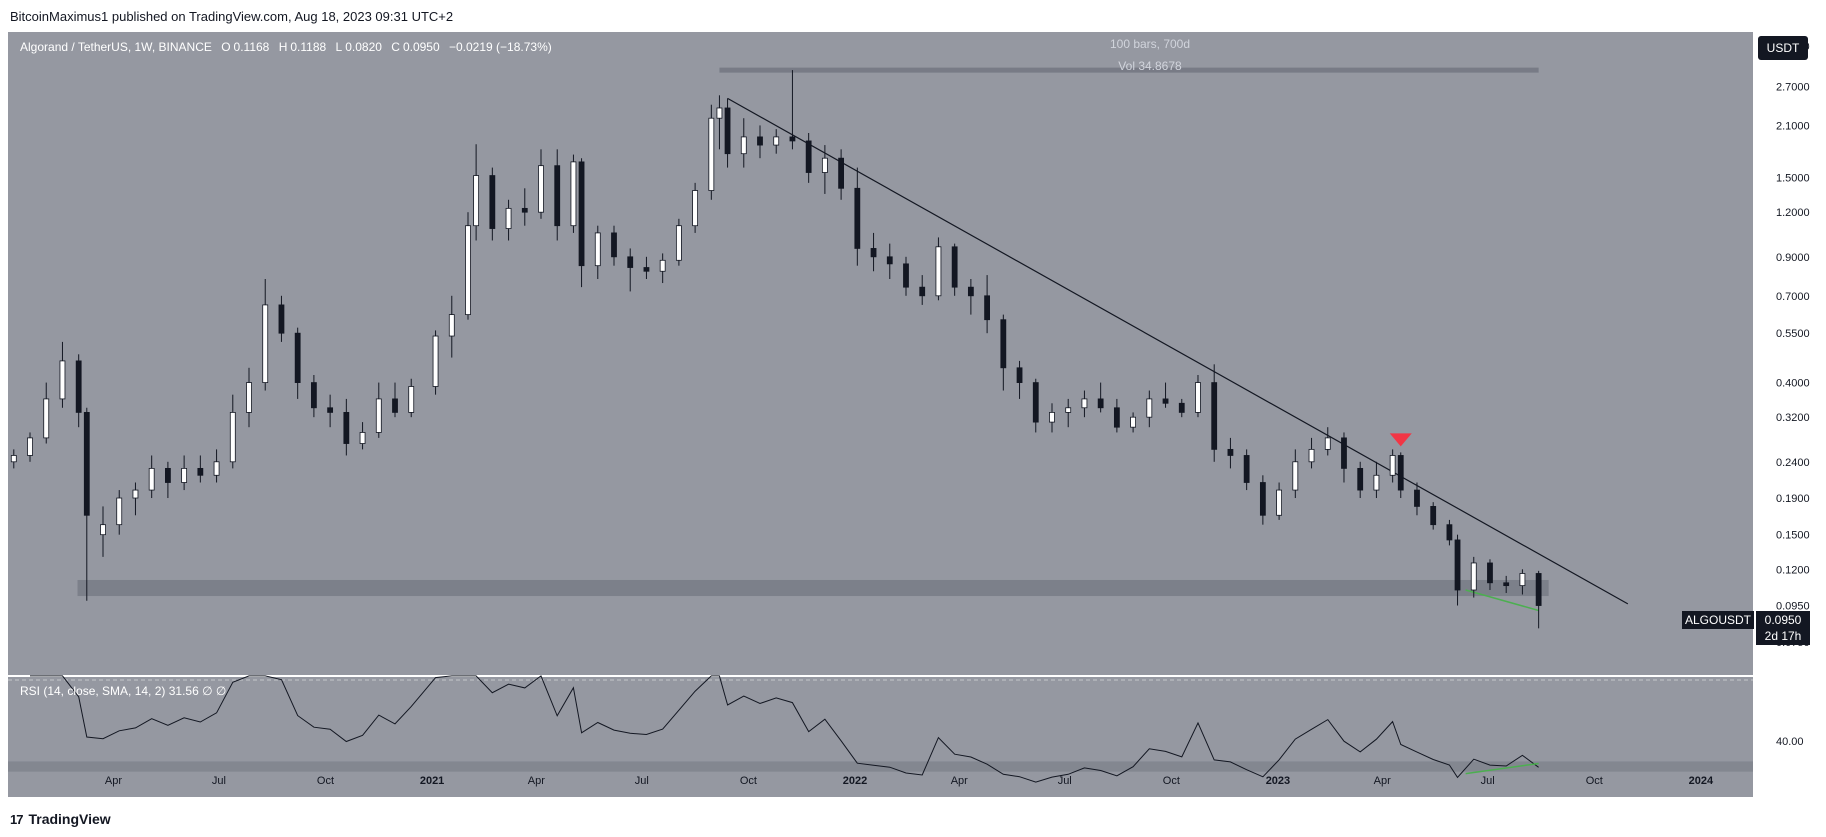 Image resolution: width=1826 pixels, height=837 pixels. Describe the element at coordinates (1278, 781) in the screenshot. I see `time-axis-tick: 2023` at that location.